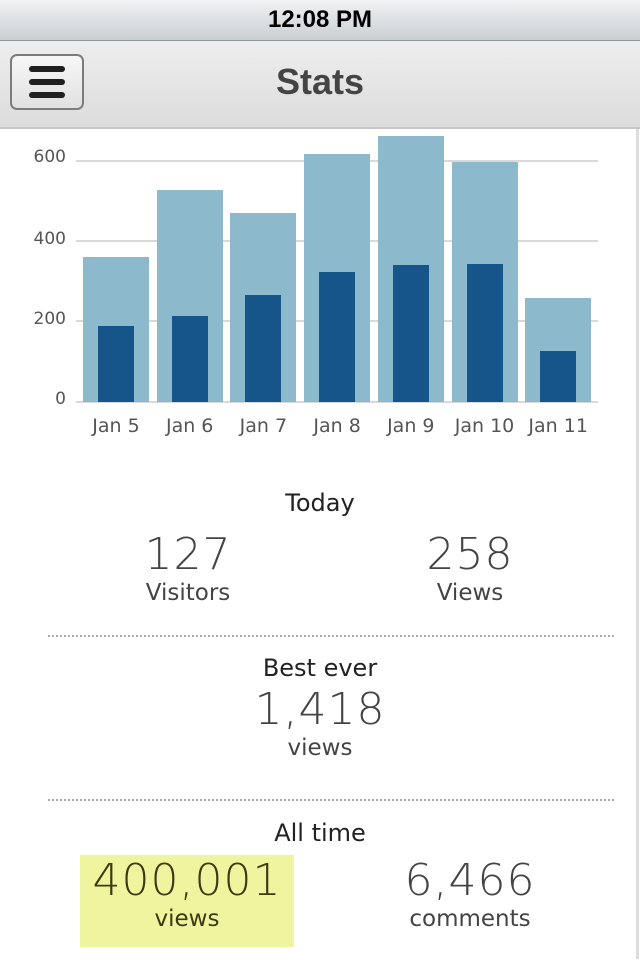 The image size is (640, 960). What do you see at coordinates (49, 319) in the screenshot?
I see `y-tick-label: 200` at bounding box center [49, 319].